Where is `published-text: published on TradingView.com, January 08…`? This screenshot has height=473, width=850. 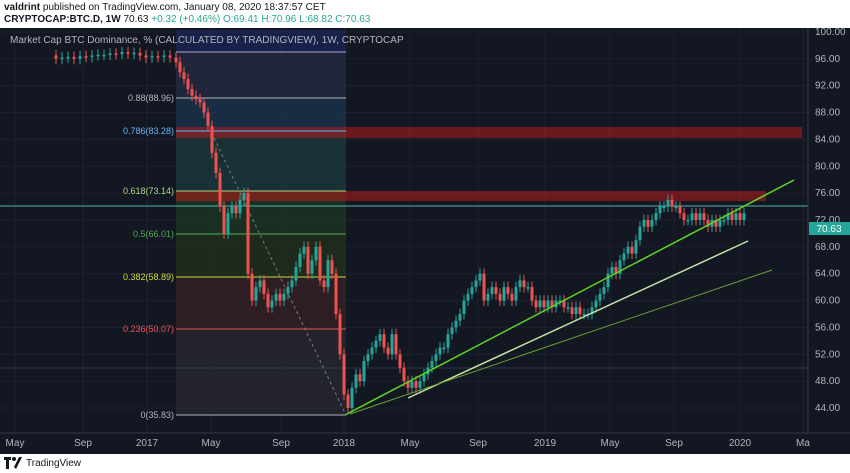 published-text: published on TradingView.com, January 08… is located at coordinates (184, 7).